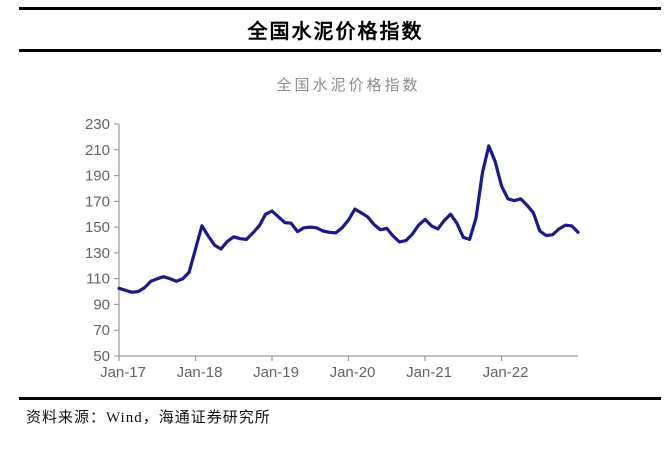 The width and height of the screenshot is (671, 467). Describe the element at coordinates (340, 50) in the screenshot. I see `title-bottom-rule` at that location.